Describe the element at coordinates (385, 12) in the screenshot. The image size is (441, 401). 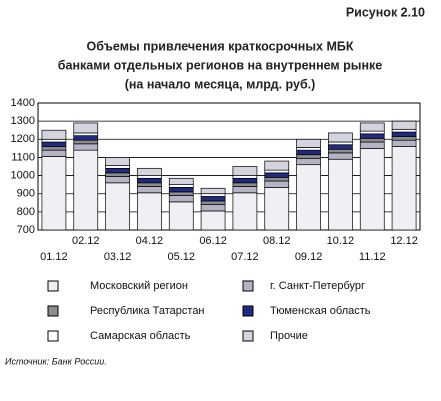
I see `figure-label: Рисунок 2.10` at that location.